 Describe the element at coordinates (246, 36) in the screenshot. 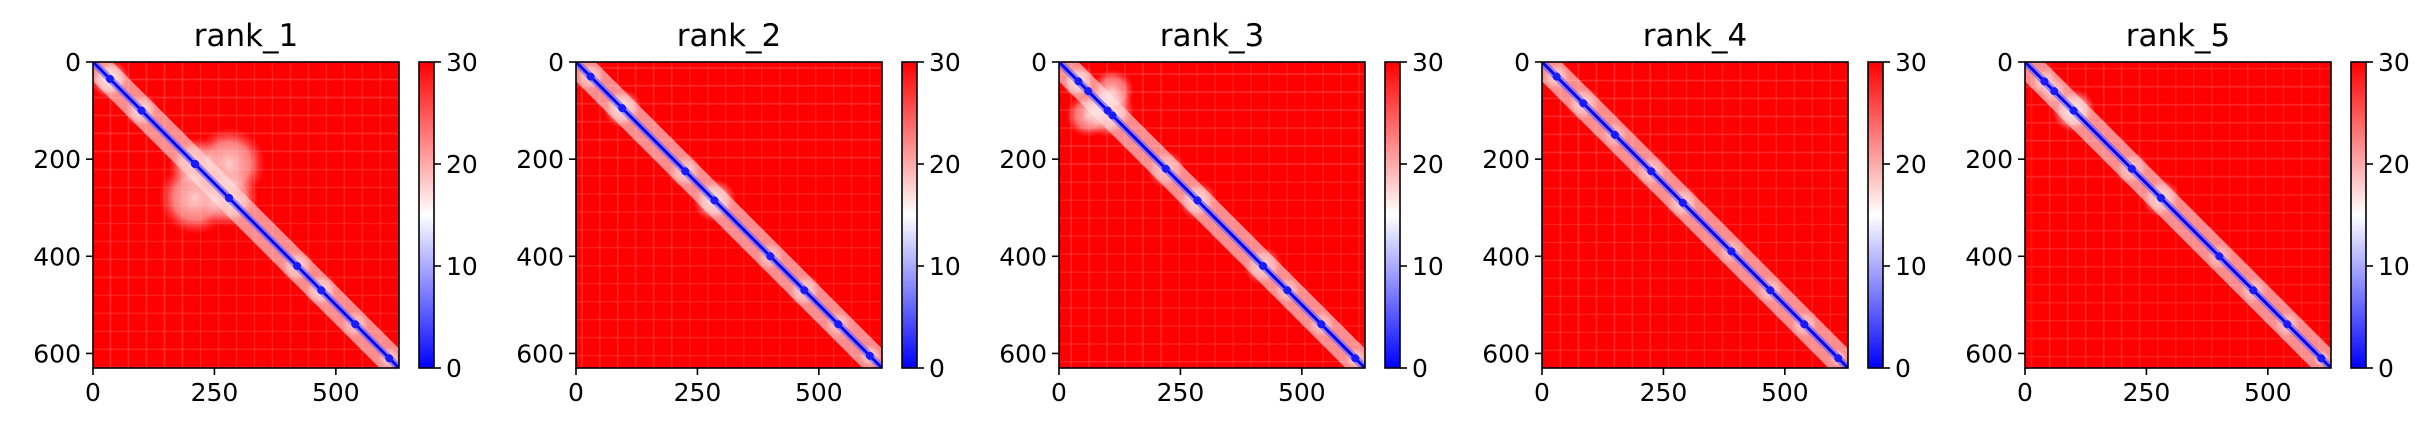

I see `panel-title: rank_1` at that location.